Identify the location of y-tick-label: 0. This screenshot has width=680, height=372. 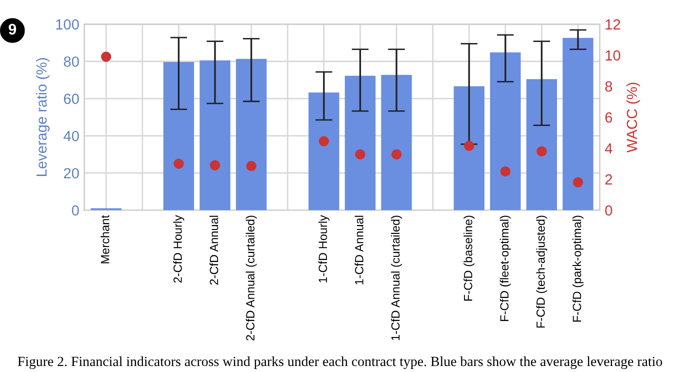
(75, 210).